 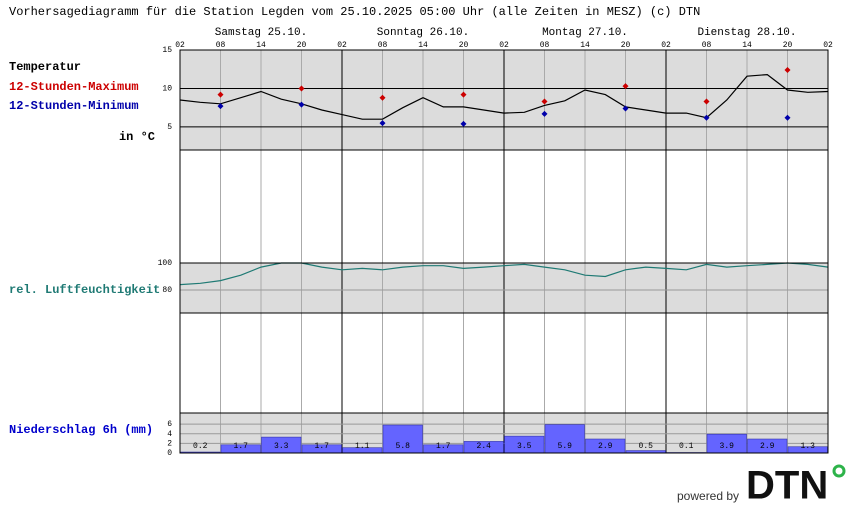 I want to click on series-line, so click(x=504, y=96).